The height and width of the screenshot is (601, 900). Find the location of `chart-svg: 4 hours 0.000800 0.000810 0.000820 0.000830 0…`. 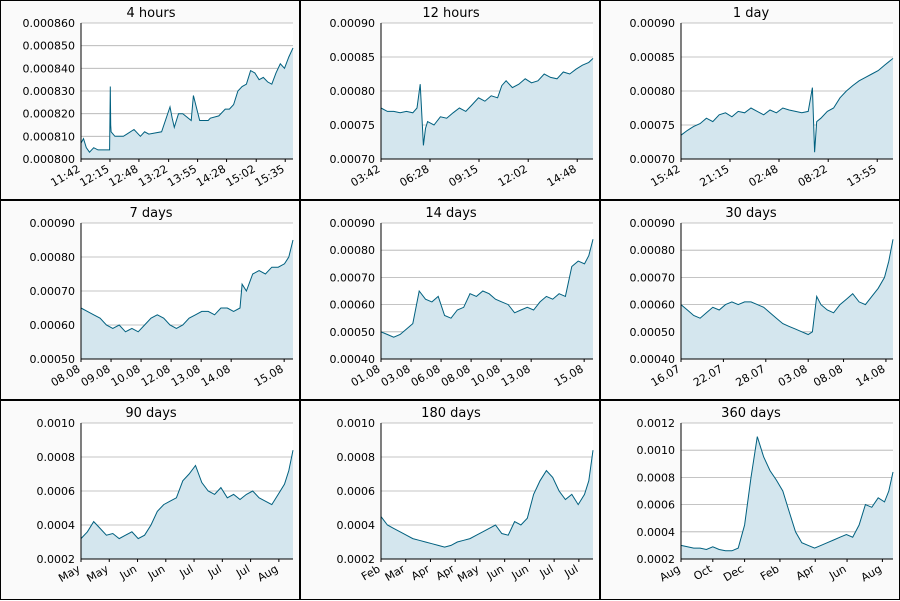

chart-svg: 4 hours 0.000800 0.000810 0.000820 0.000830 0… is located at coordinates (158, 97).